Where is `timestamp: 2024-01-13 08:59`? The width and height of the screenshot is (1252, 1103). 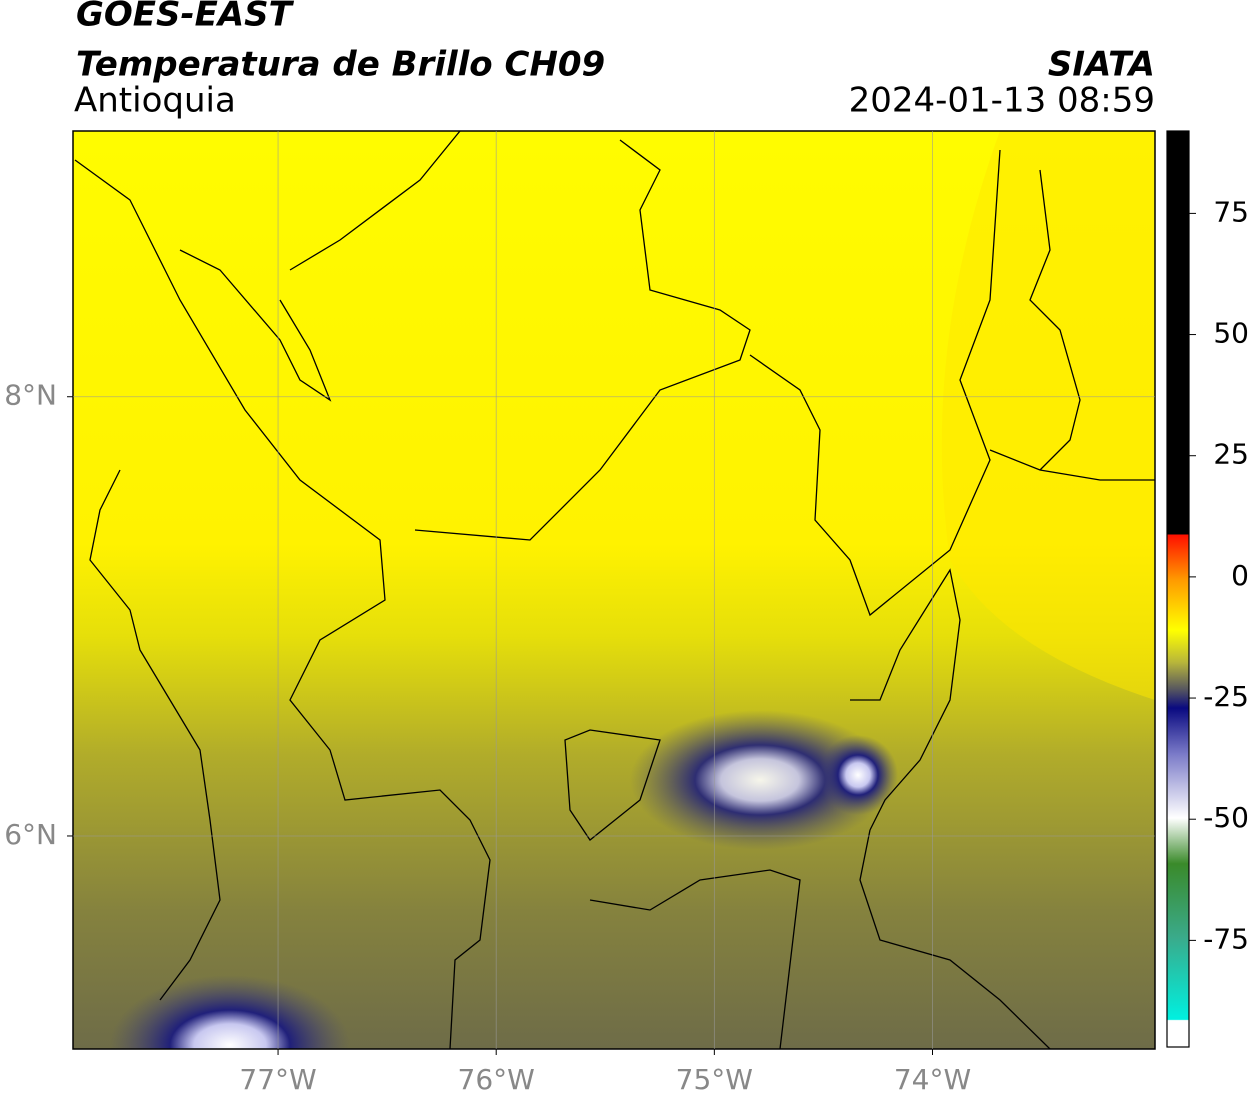
timestamp: 2024-01-13 08:59 is located at coordinates (1002, 101).